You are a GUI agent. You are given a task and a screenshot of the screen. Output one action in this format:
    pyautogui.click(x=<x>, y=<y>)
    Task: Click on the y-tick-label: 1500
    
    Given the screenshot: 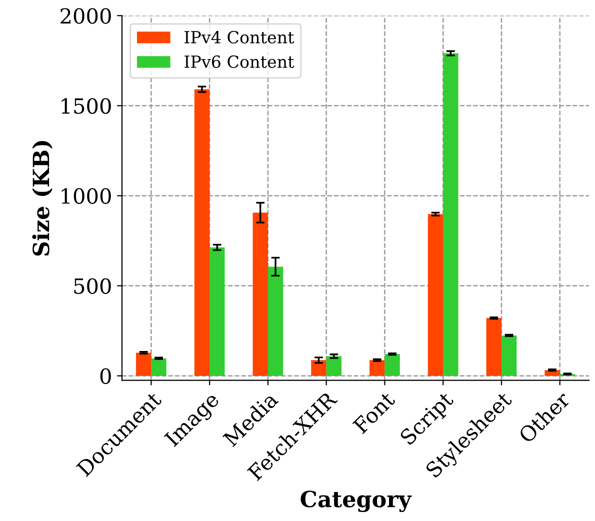 What is the action you would take?
    pyautogui.click(x=86, y=106)
    